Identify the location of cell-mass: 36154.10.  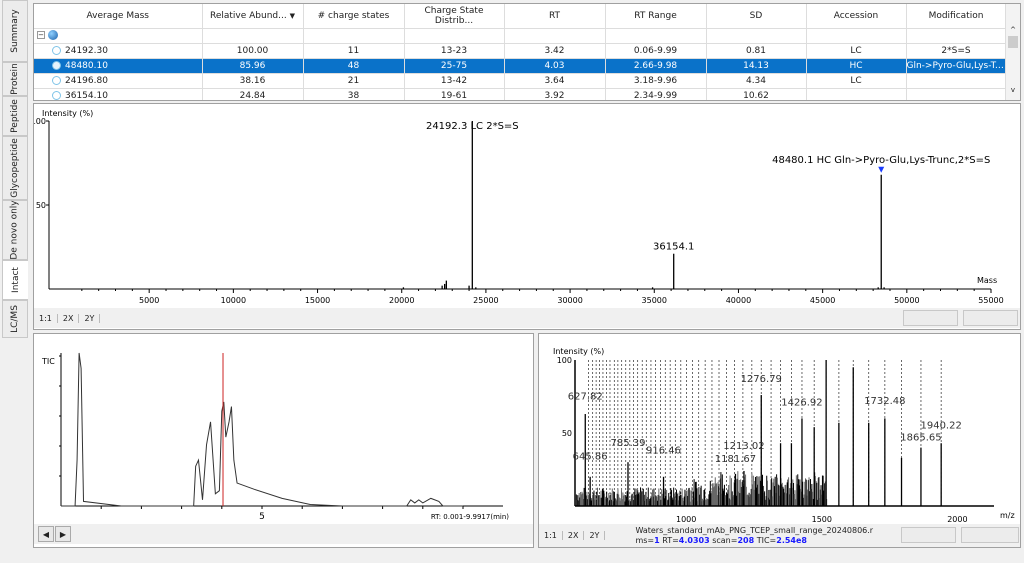
(118, 94).